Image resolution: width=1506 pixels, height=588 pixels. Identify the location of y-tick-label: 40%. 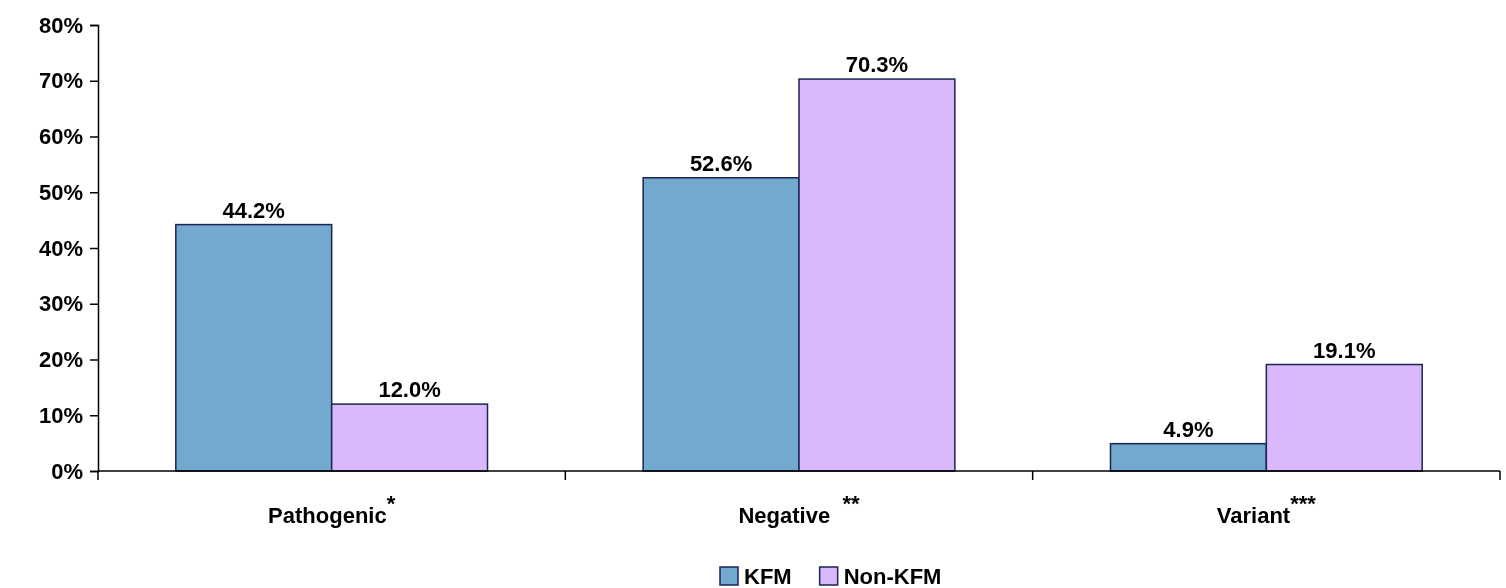
(60, 248).